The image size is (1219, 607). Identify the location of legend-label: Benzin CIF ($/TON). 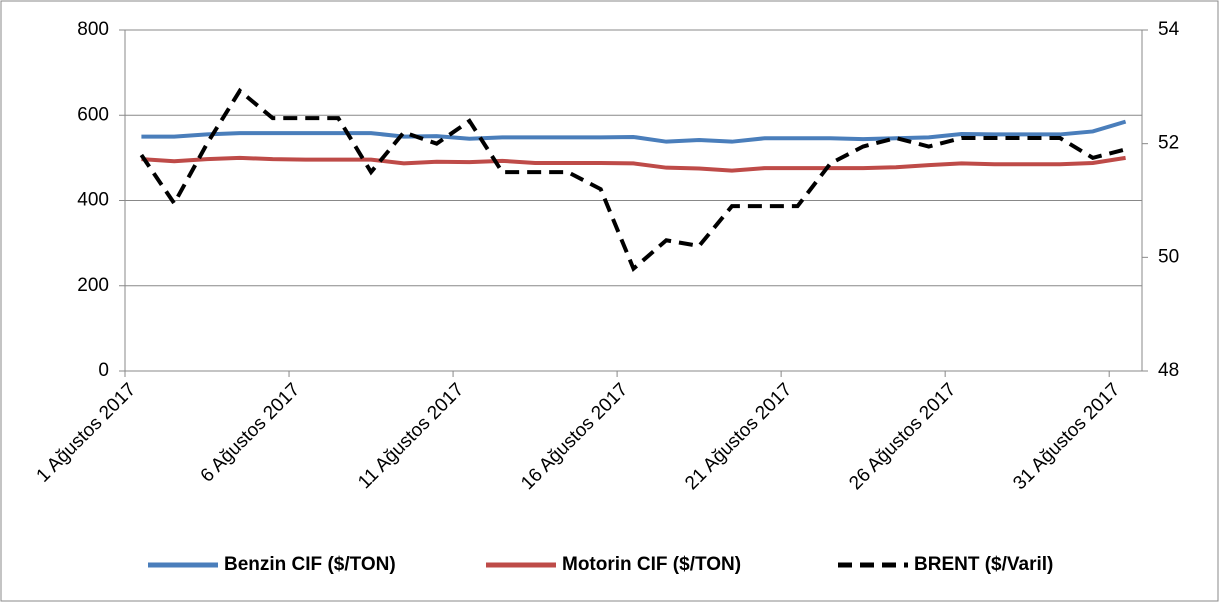
(310, 564).